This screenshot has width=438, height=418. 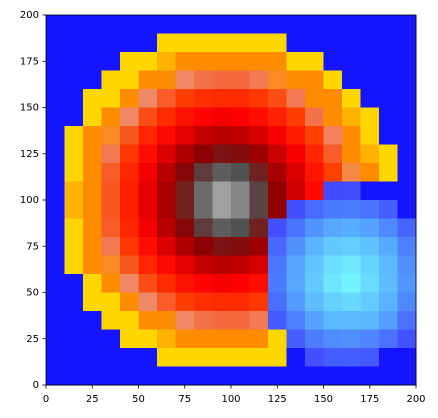 I want to click on y-tick-label: 100, so click(x=29, y=200).